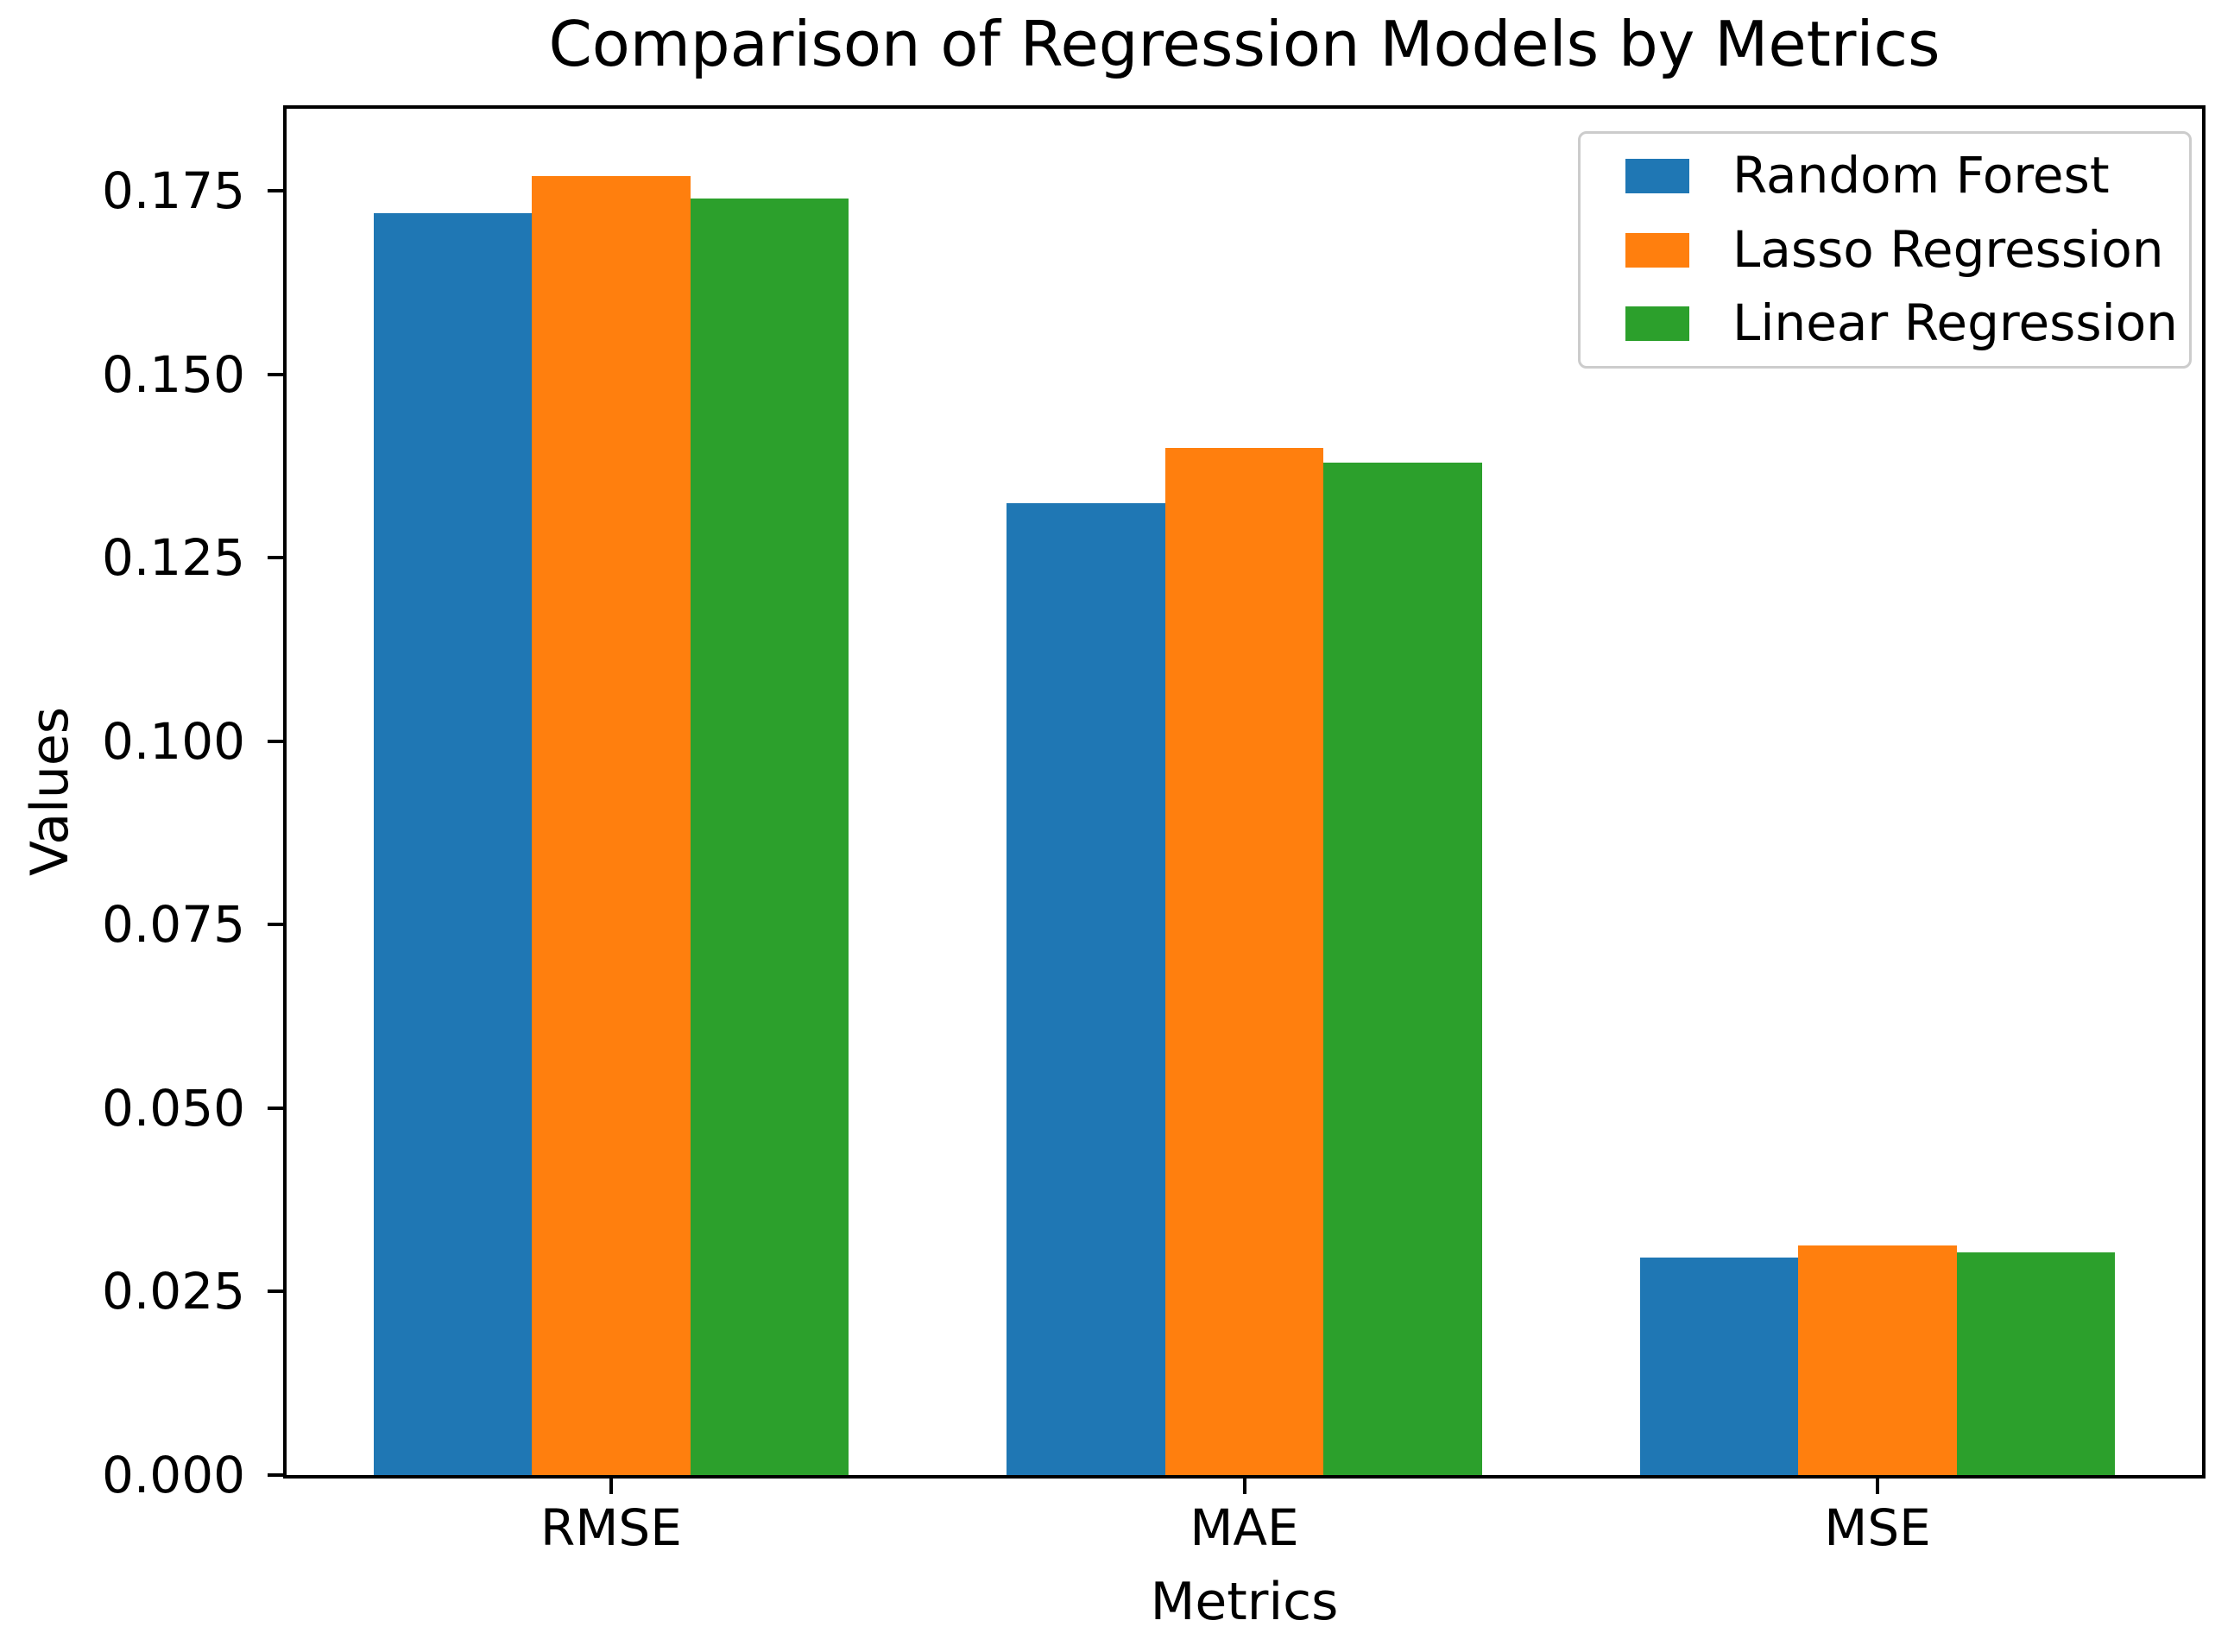 This screenshot has width=2234, height=1652. What do you see at coordinates (277, 1291) in the screenshot?
I see `y-tick-0.025` at bounding box center [277, 1291].